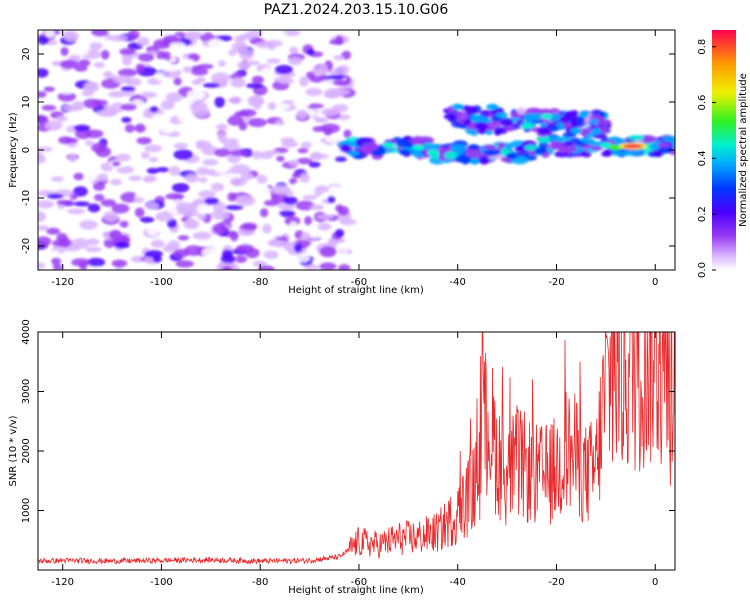 This screenshot has height=604, width=750. I want to click on colorbar-gradient, so click(724, 150).